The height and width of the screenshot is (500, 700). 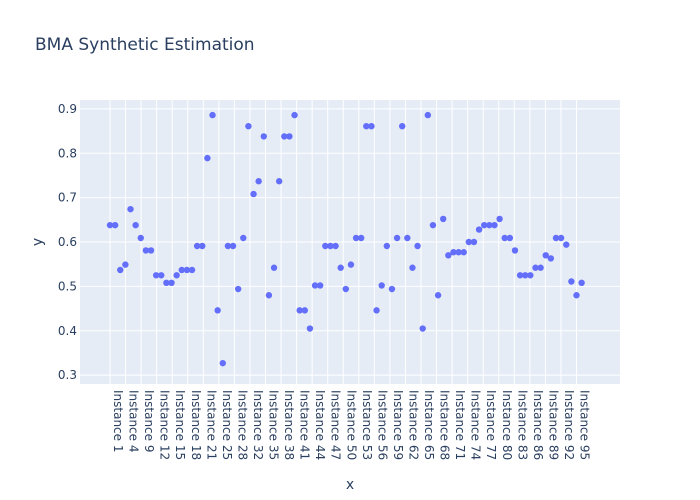 What do you see at coordinates (351, 425) in the screenshot?
I see `x-tick-label: Instance 50` at bounding box center [351, 425].